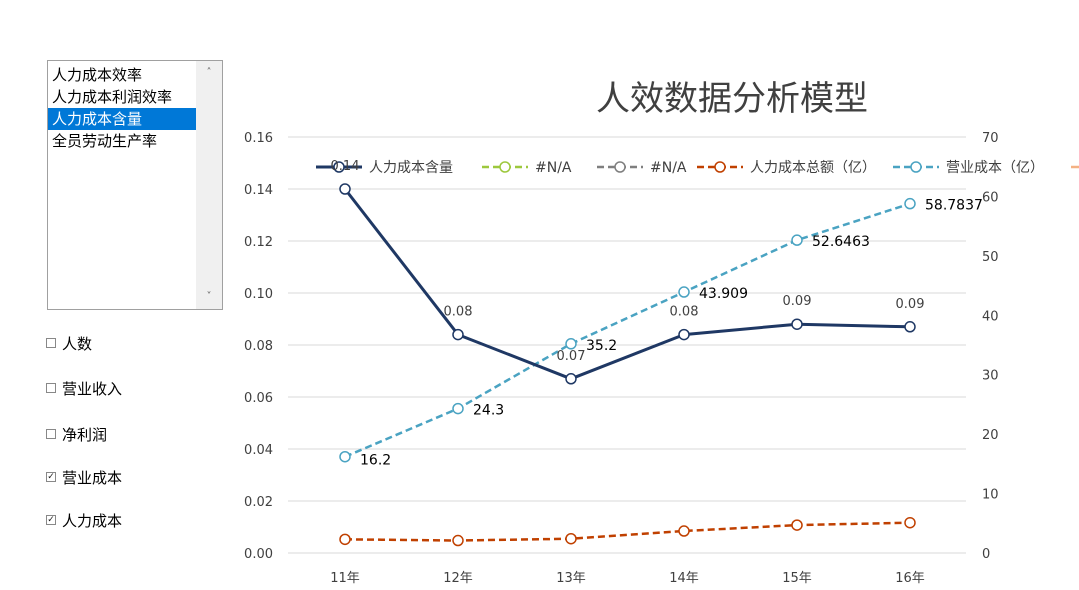 The width and height of the screenshot is (1079, 590). Describe the element at coordinates (258, 242) in the screenshot. I see `y-left-tick-label: 0.12` at that location.